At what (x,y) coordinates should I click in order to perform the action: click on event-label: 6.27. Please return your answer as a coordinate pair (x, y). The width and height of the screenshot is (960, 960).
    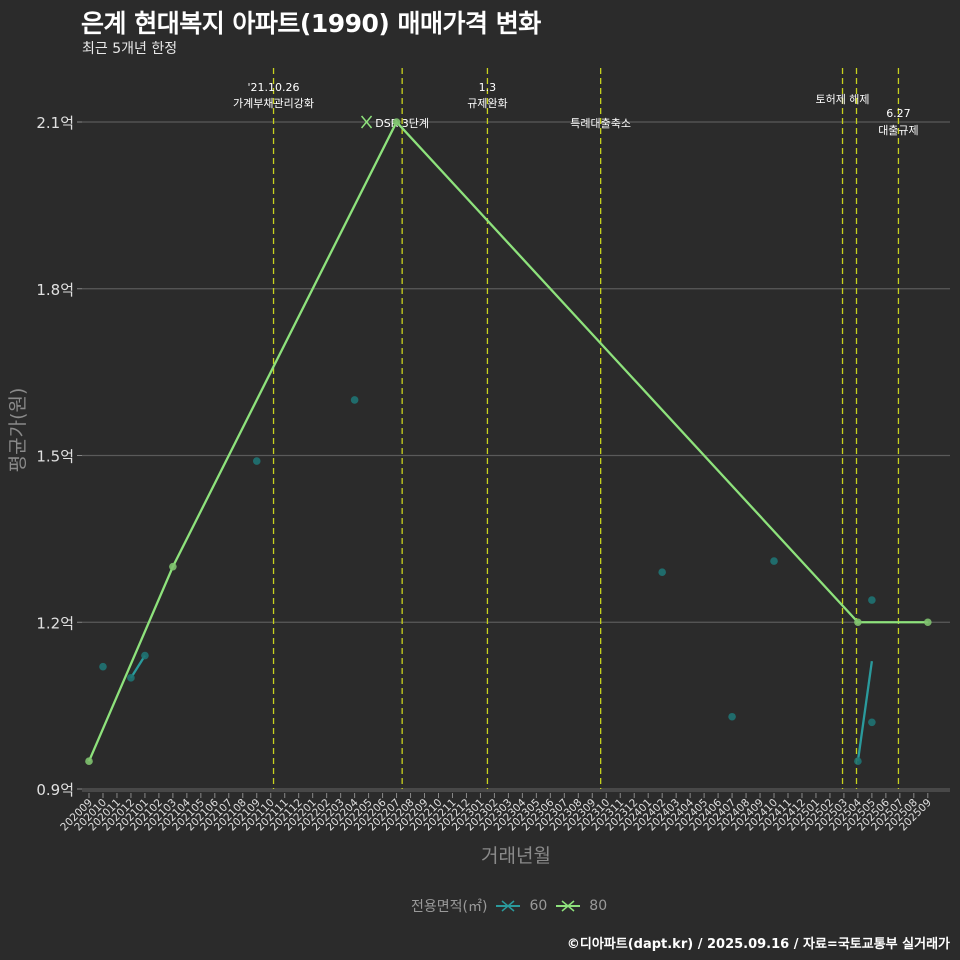
    Looking at the image, I should click on (898, 113).